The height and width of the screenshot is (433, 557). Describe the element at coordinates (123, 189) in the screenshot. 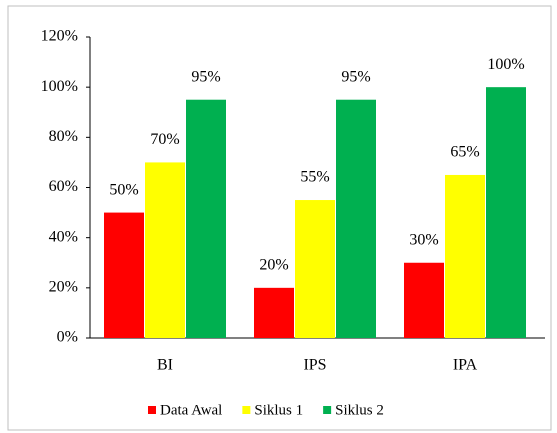

I see `data-label: 50%` at that location.